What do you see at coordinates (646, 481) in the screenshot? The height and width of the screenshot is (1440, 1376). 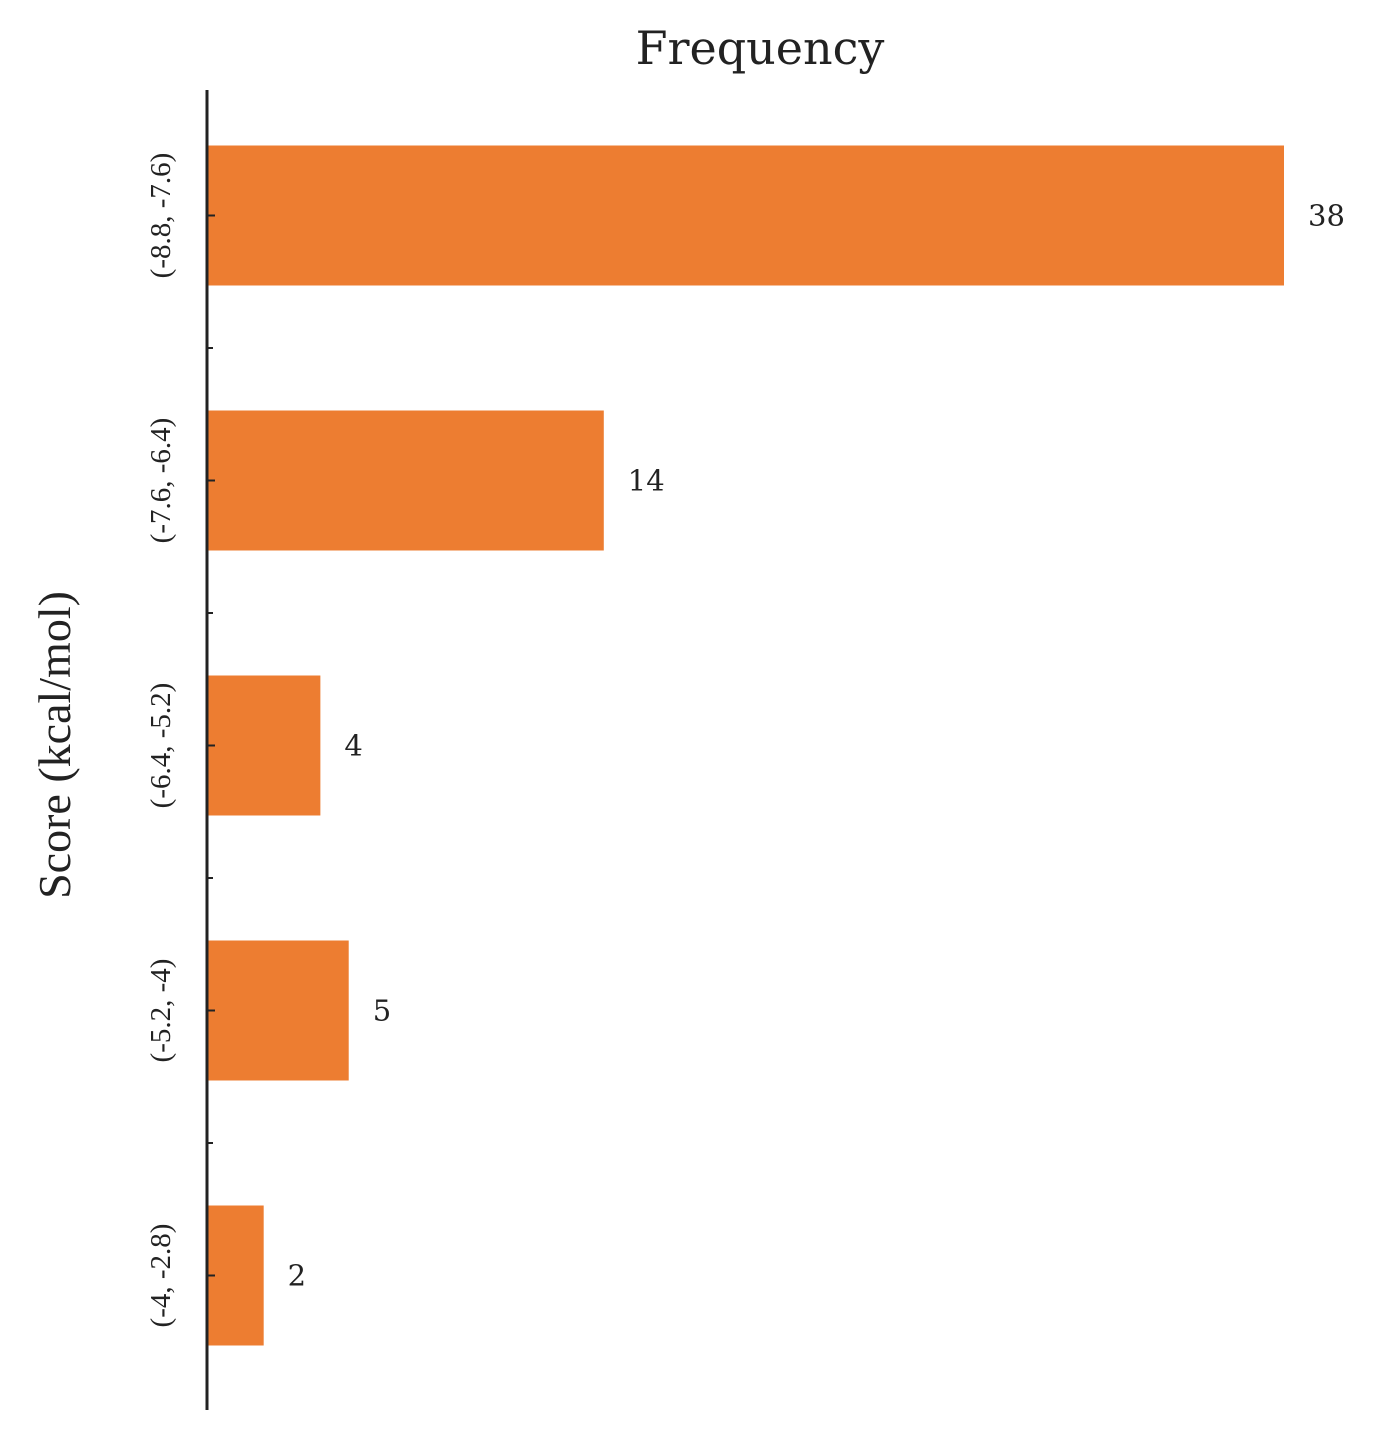 I see `data-label: 14` at bounding box center [646, 481].